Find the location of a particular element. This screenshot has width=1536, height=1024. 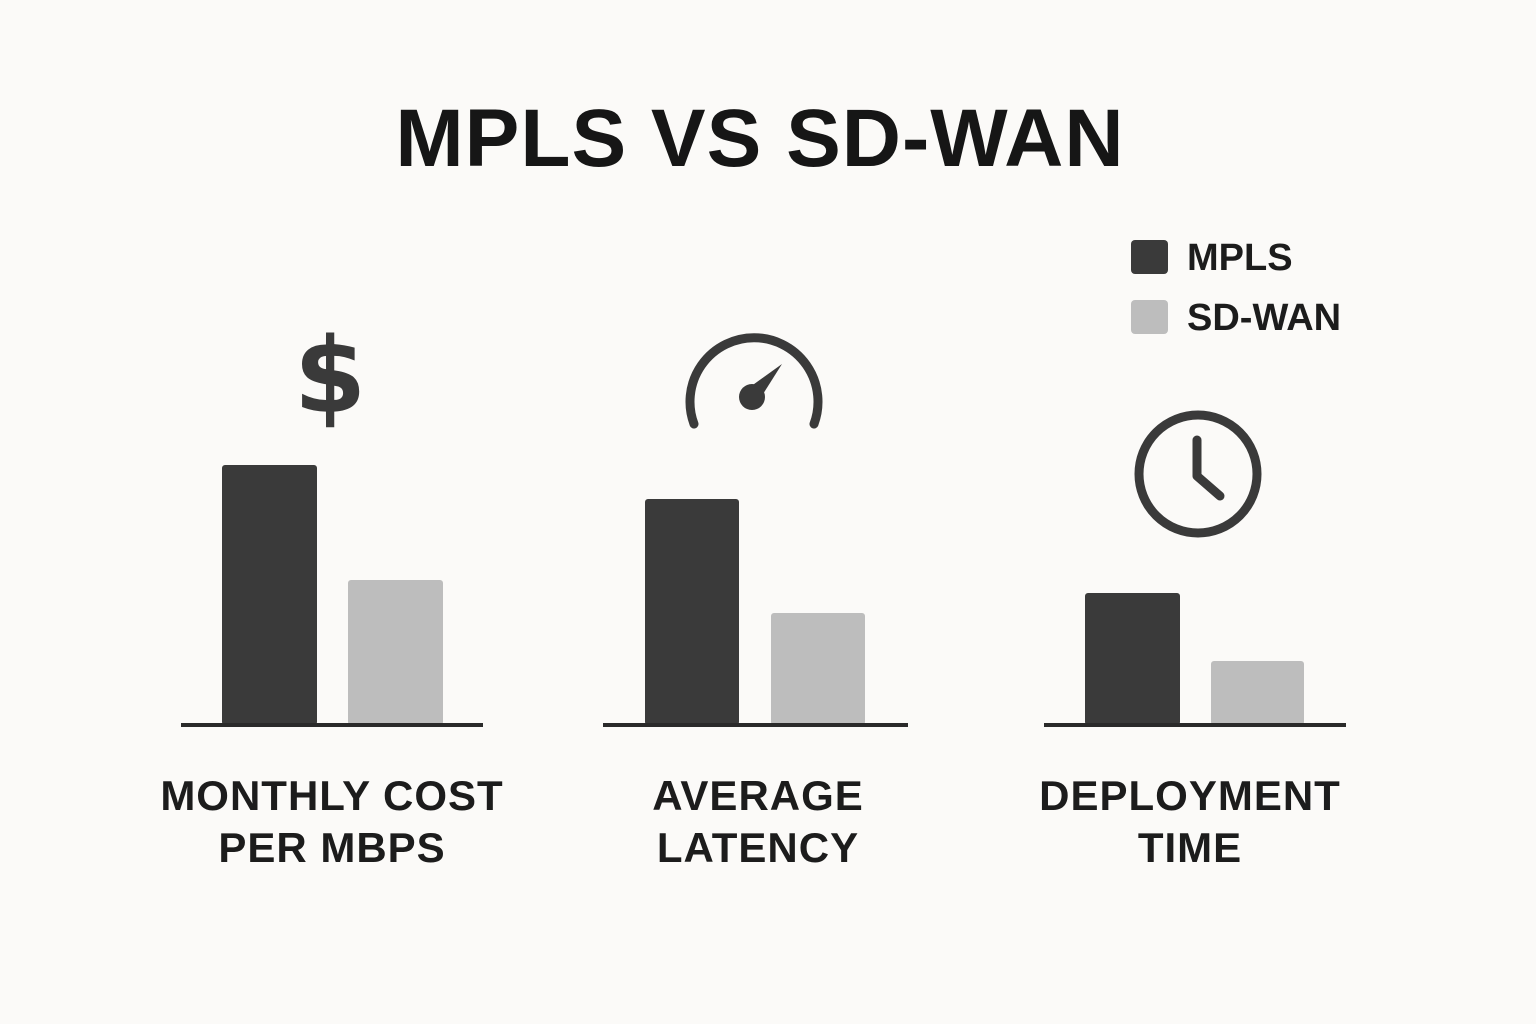

category-label-monthly-cost: MONTHLY COST PER MBPS is located at coordinates (332, 822).